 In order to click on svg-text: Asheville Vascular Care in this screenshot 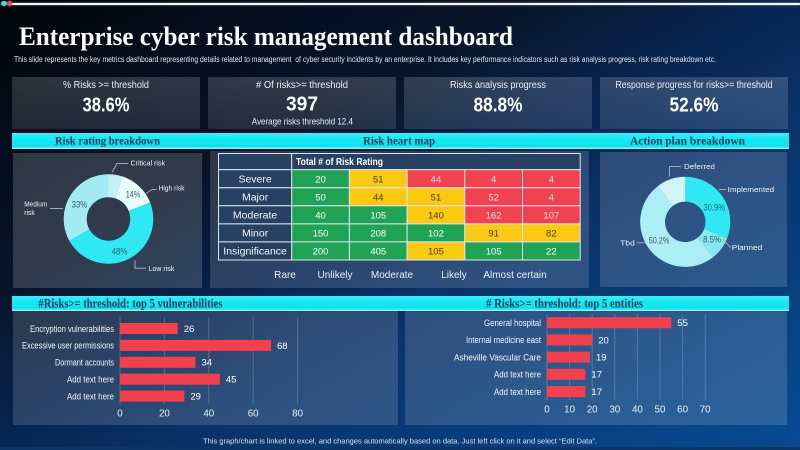, I will do `click(497, 357)`.